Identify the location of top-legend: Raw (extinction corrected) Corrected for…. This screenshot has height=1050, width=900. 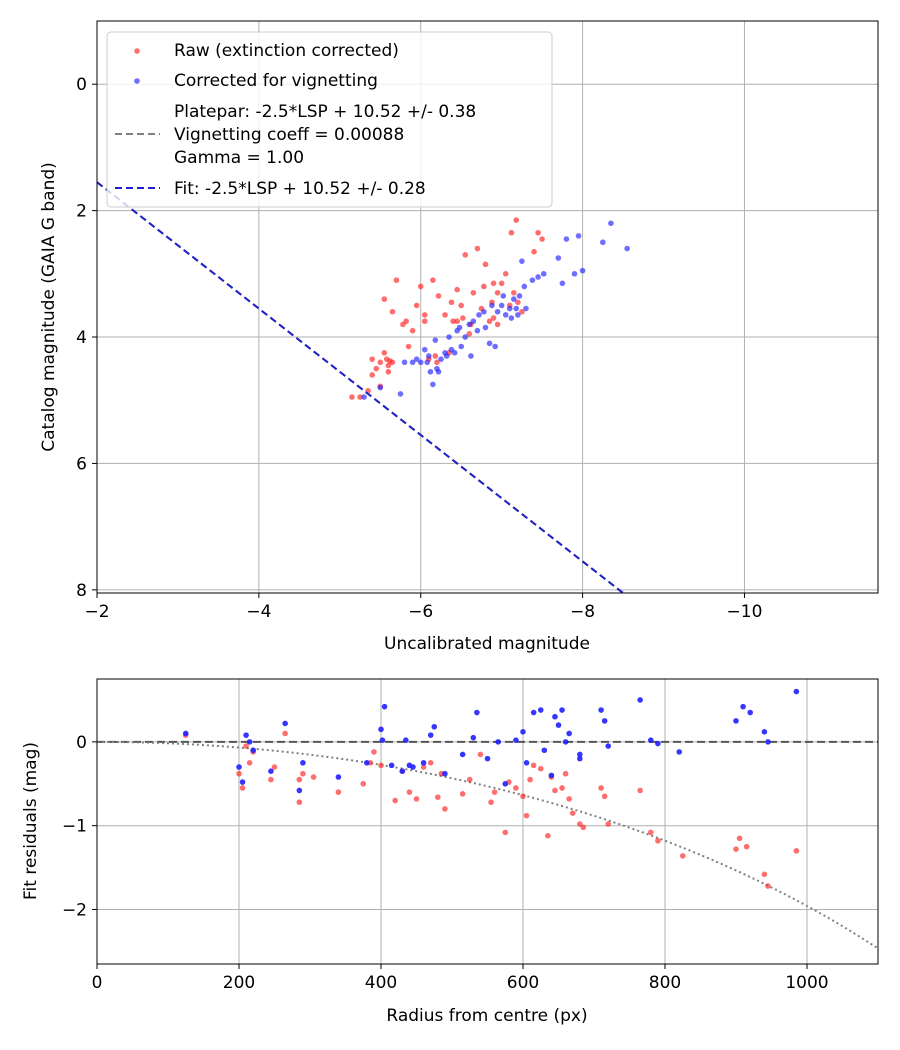
(329, 119).